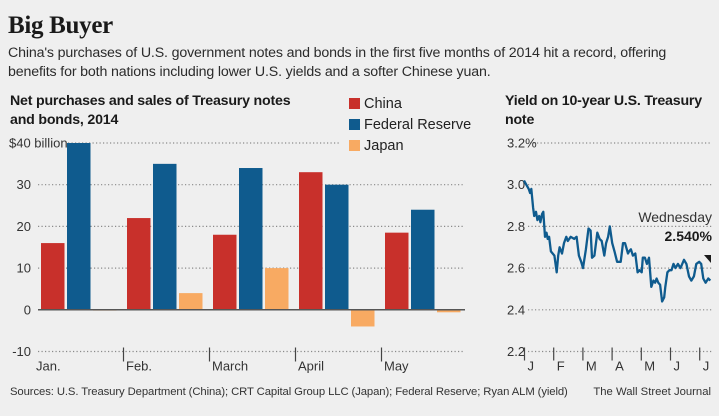  Describe the element at coordinates (48, 366) in the screenshot. I see `x-tick-label: Jan.` at that location.